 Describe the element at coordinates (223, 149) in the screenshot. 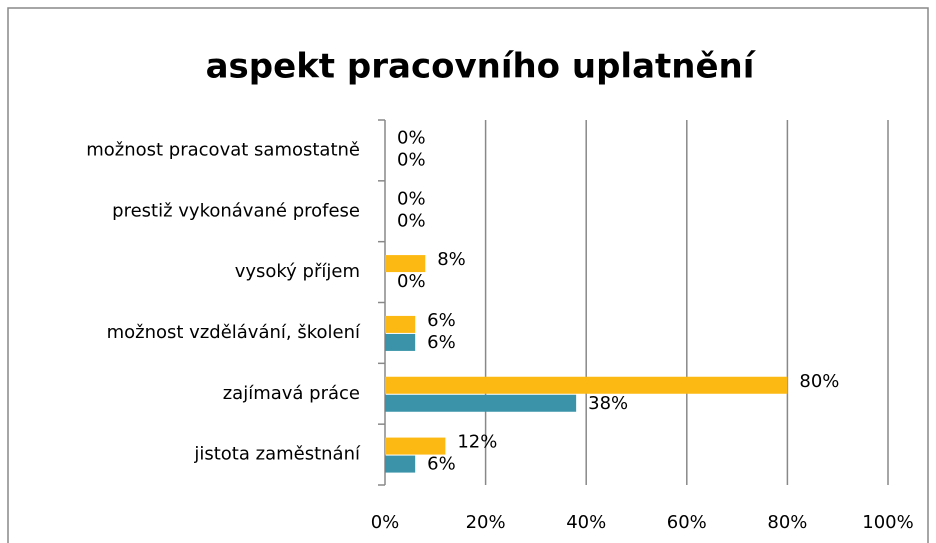

I see `y-tick-label: možnost pracovat samostatně` at that location.